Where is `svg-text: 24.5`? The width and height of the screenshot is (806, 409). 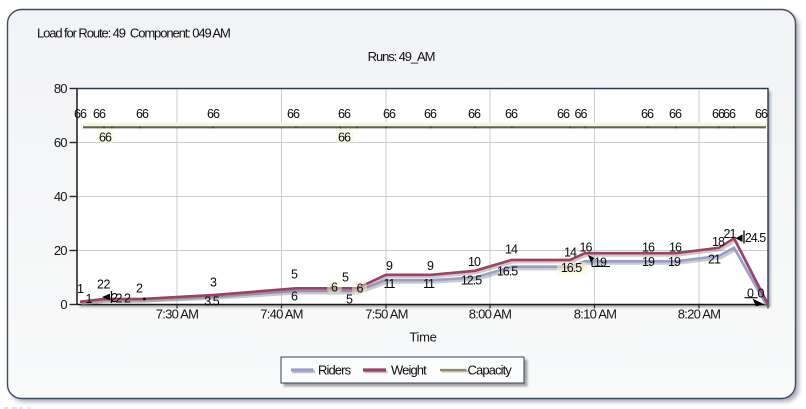
svg-text: 24.5 is located at coordinates (755, 238).